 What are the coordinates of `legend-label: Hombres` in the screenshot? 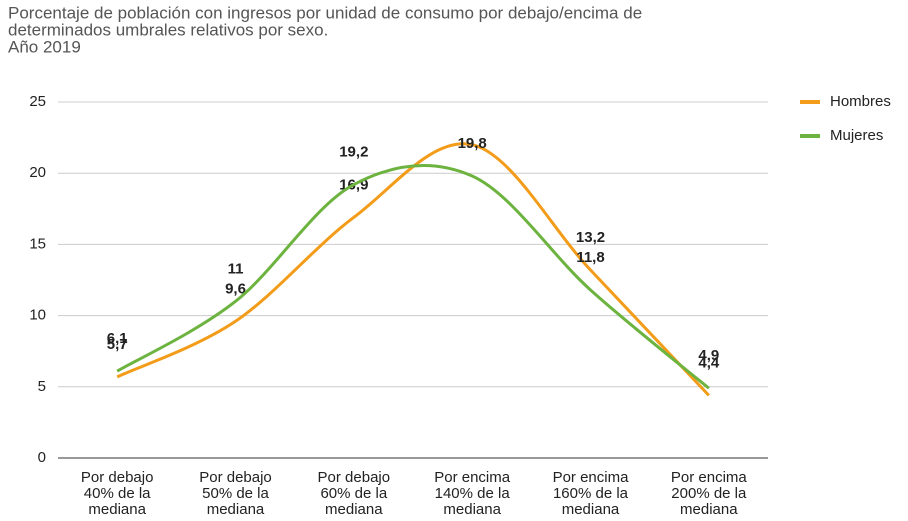 It's located at (860, 101).